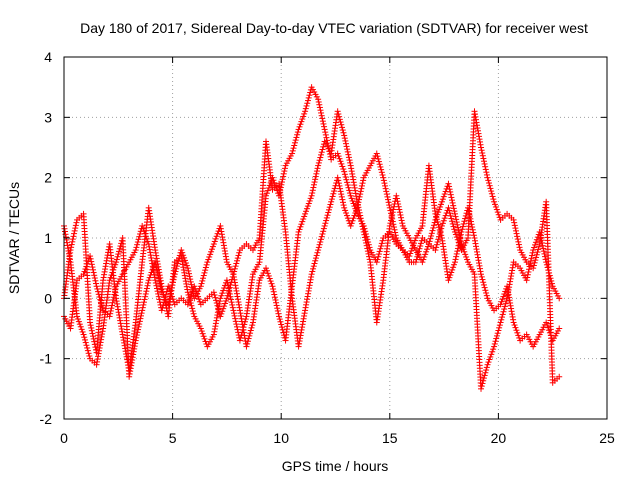  I want to click on x-tick-label: 0, so click(64, 438).